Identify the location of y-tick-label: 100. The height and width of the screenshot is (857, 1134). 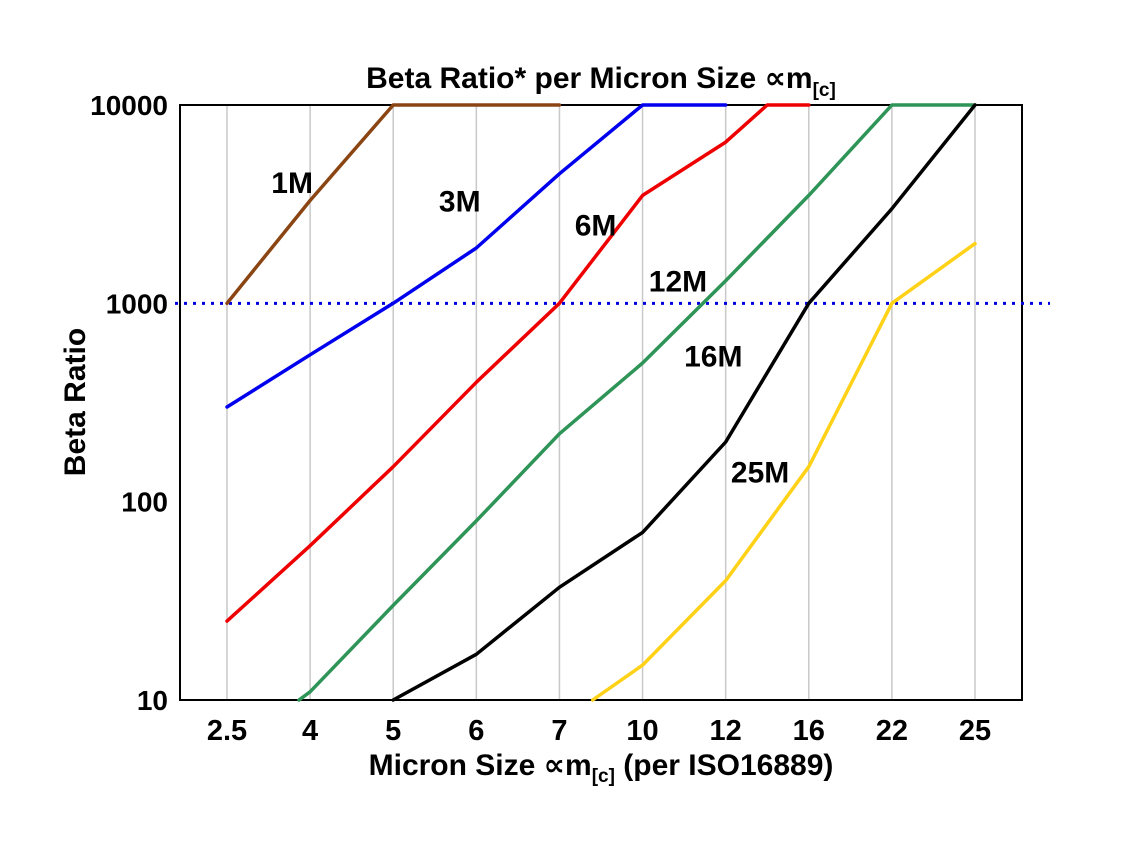
(144, 502).